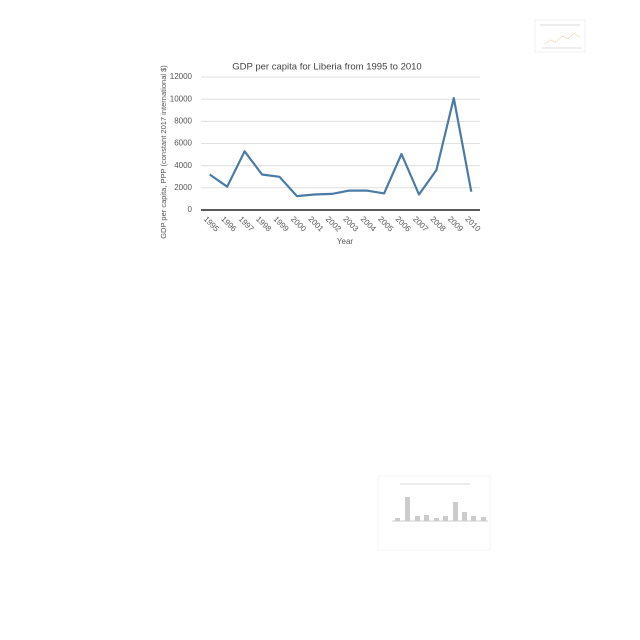 The height and width of the screenshot is (640, 640). I want to click on x-tick-label: 2002, so click(333, 224).